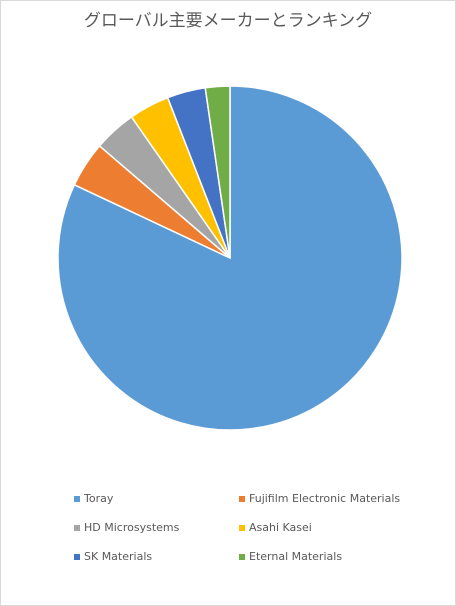 The image size is (456, 606). I want to click on legend-label: Toray, so click(98, 498).